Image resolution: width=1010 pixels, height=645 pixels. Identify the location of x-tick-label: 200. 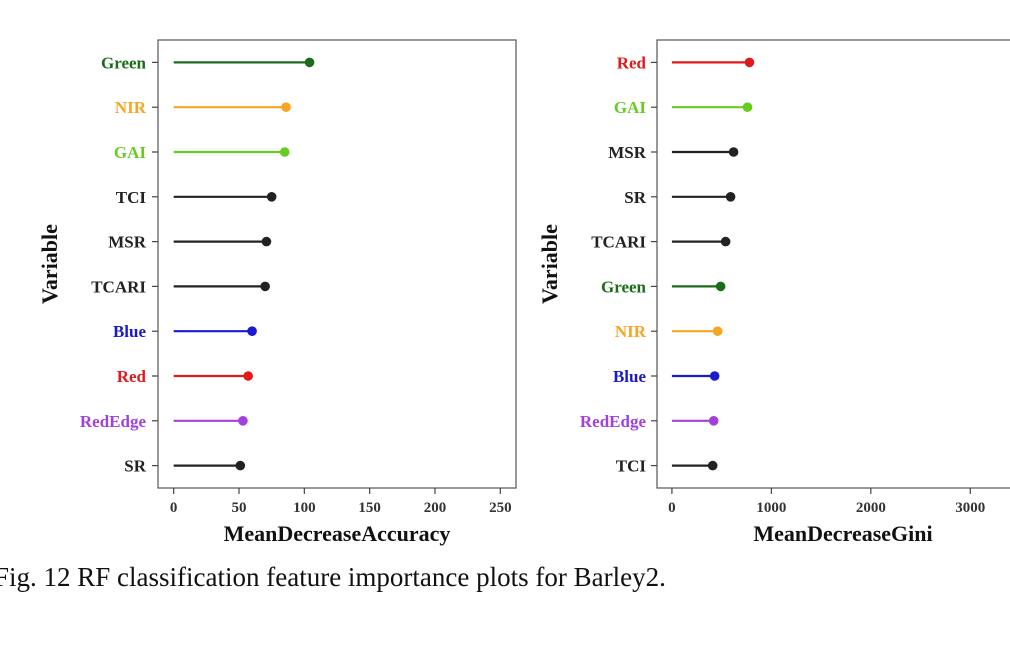
(435, 508).